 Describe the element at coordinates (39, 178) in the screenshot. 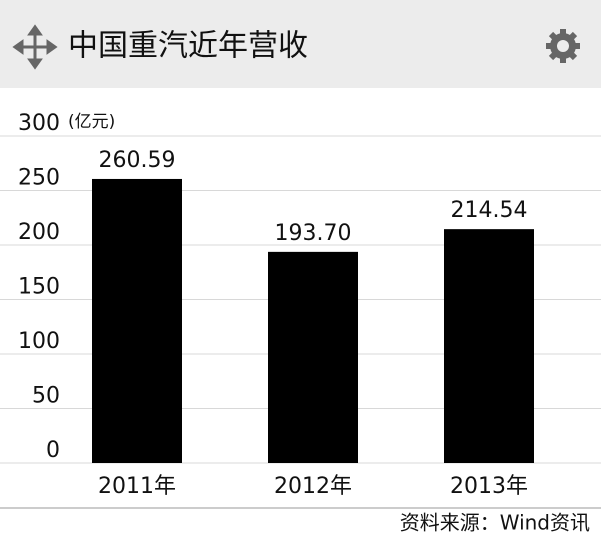

I see `y-tick-label: 250` at that location.